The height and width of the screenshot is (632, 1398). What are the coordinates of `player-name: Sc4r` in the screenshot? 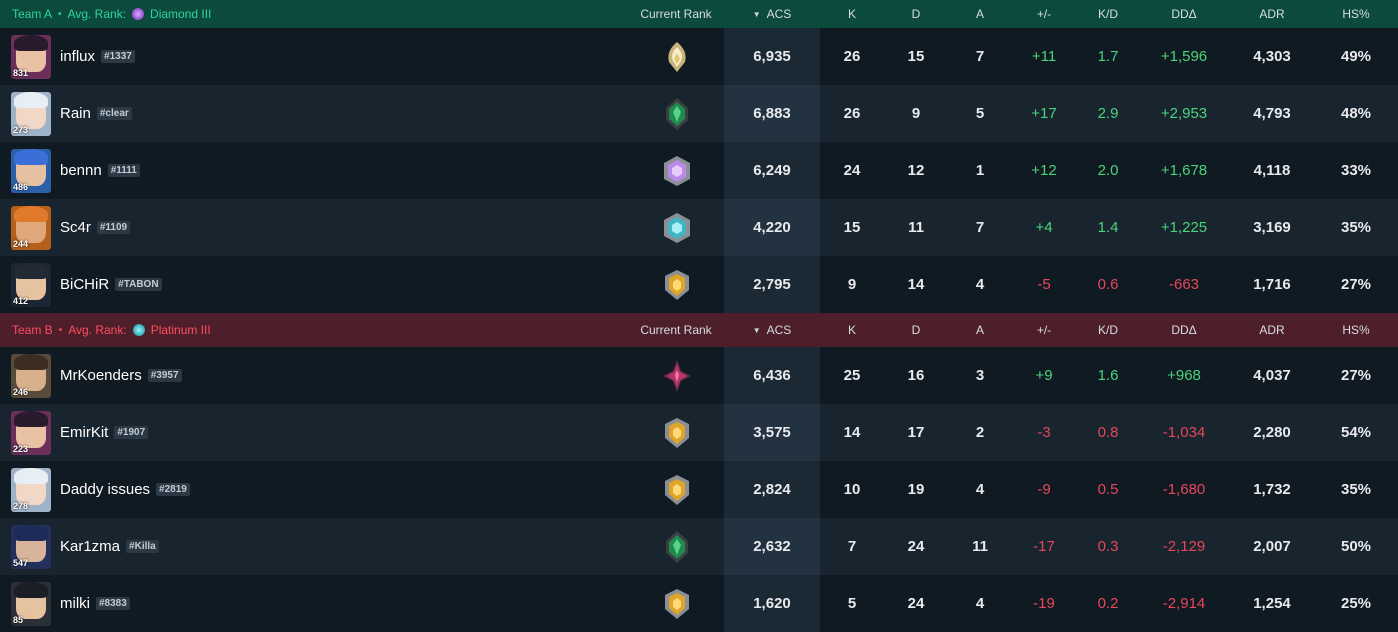 It's located at (75, 227).